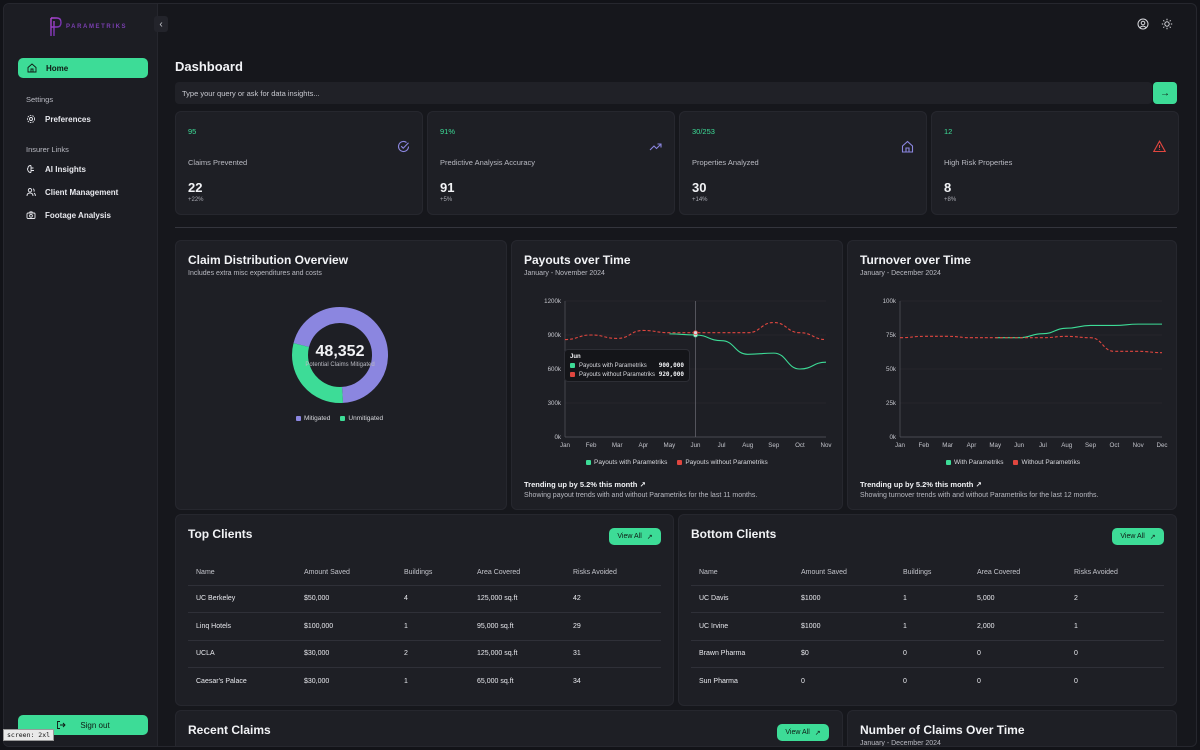 This screenshot has width=1200, height=750. I want to click on recent-claims-card: Recent Claims View All ↗, so click(509, 728).